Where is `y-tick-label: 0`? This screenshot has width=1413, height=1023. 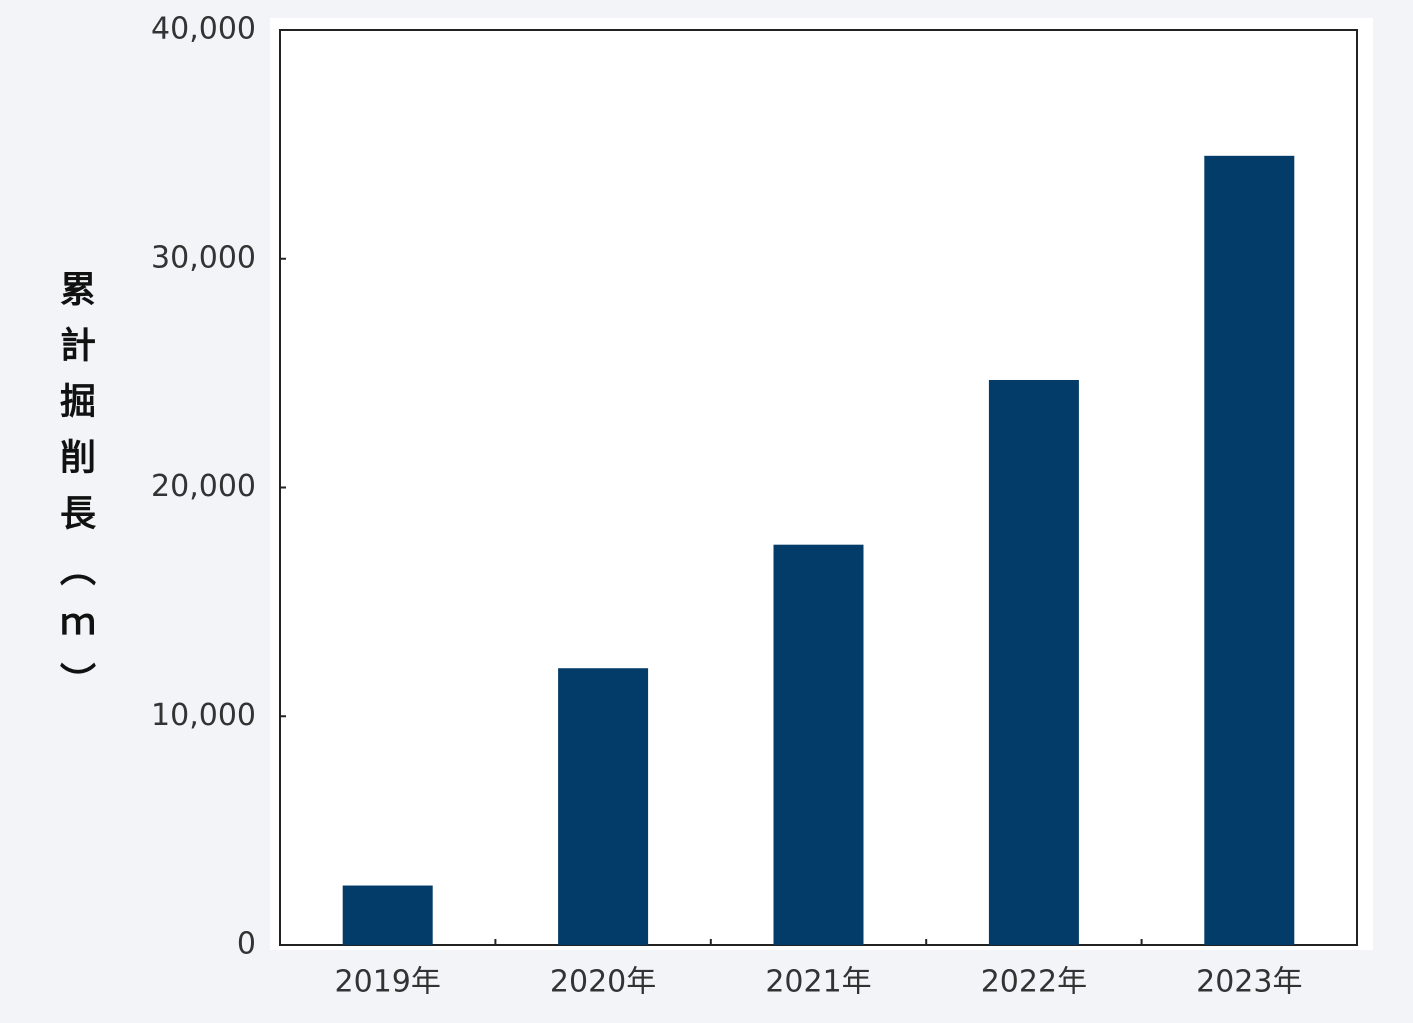
y-tick-label: 0 is located at coordinates (246, 944).